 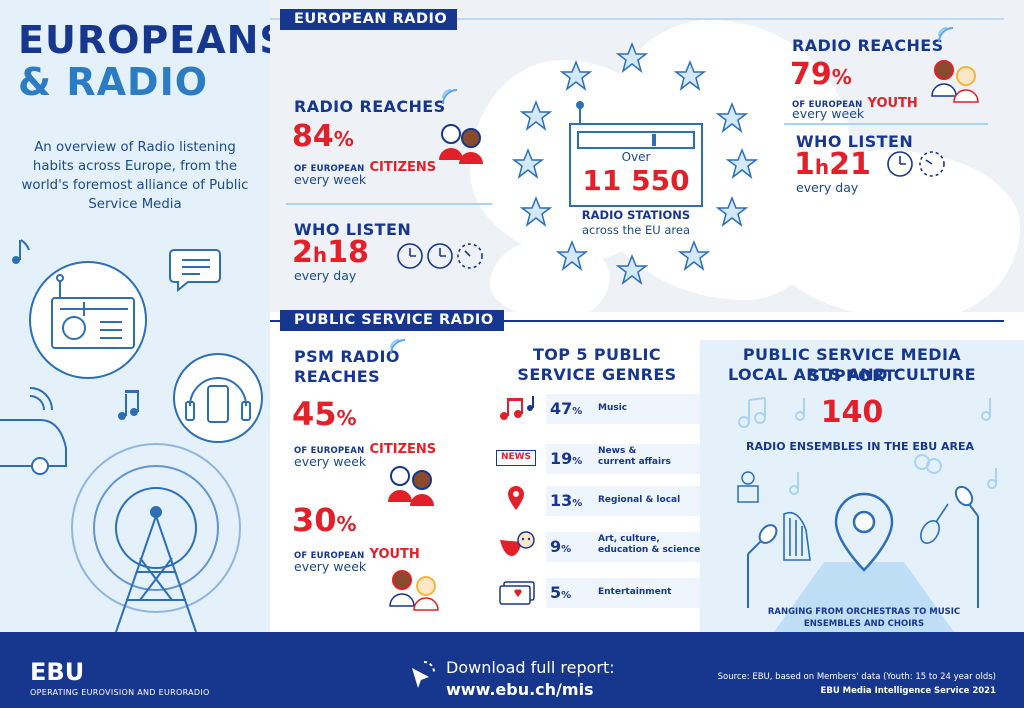 What do you see at coordinates (636, 215) in the screenshot?
I see `stations-label: RADIO STATIONS` at bounding box center [636, 215].